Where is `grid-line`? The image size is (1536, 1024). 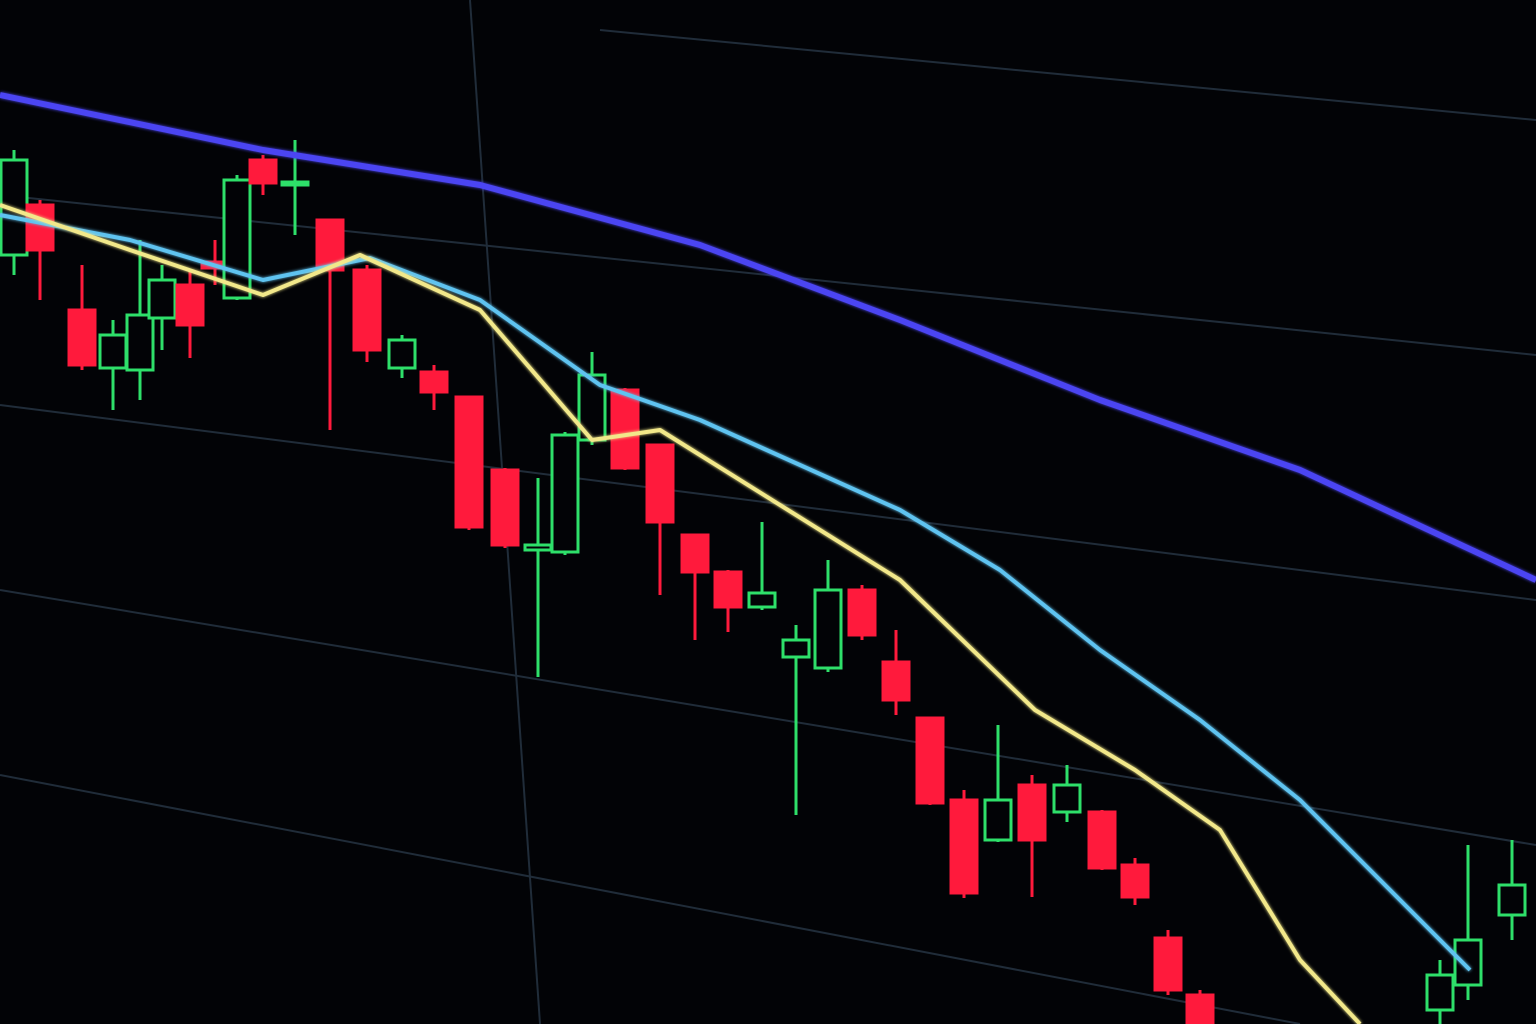
grid-line is located at coordinates (1067, 75).